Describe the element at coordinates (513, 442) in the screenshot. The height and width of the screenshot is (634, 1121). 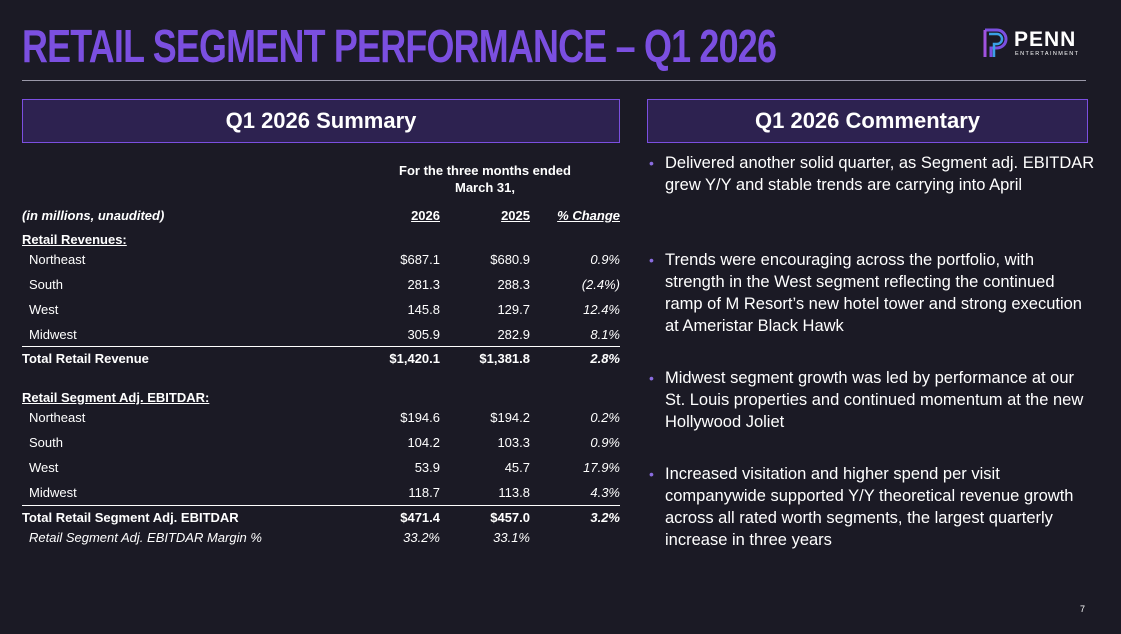
I see `row-2025: 103.3` at that location.